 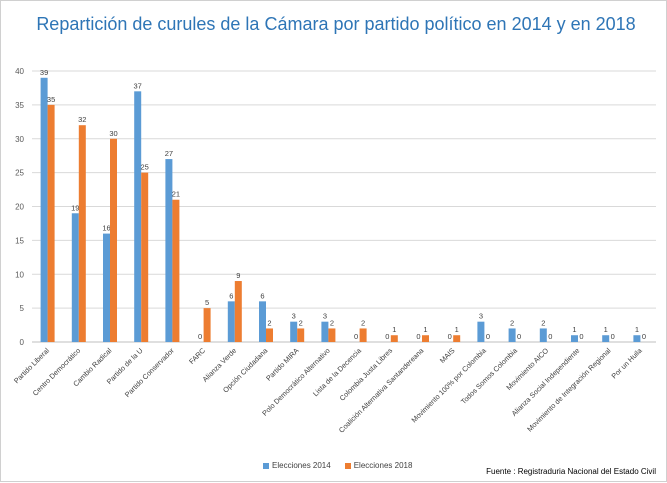 I want to click on data-label-2018: 9, so click(x=238, y=275).